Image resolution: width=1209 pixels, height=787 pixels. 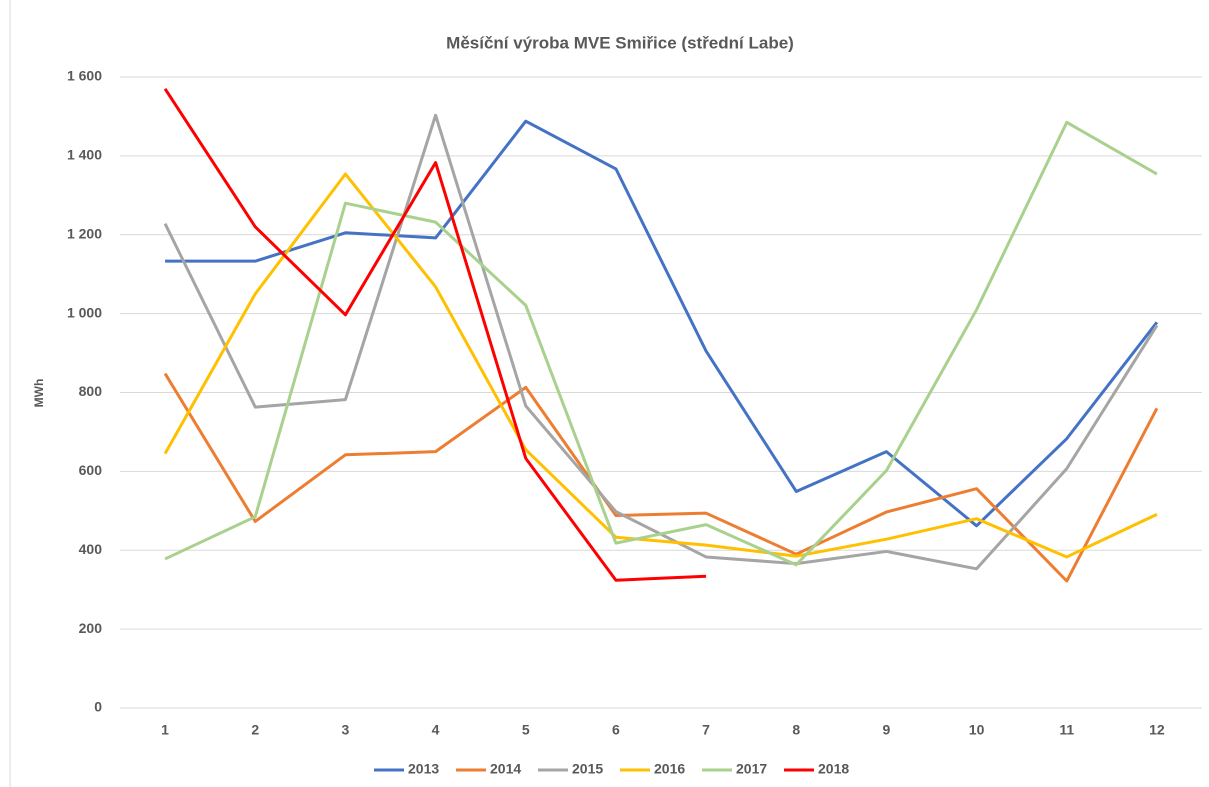 What do you see at coordinates (526, 730) in the screenshot?
I see `x-tick-label: 5` at bounding box center [526, 730].